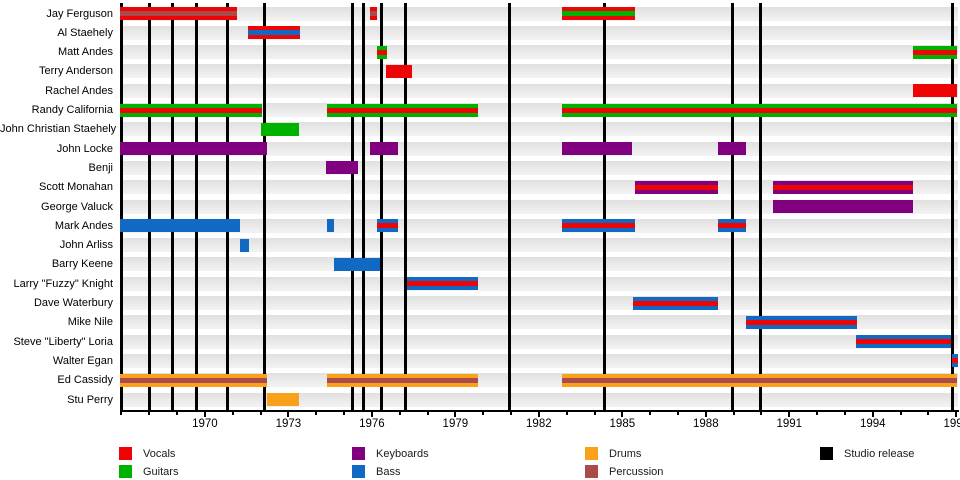  Describe the element at coordinates (455, 424) in the screenshot. I see `axis-year-label: 1979` at that location.